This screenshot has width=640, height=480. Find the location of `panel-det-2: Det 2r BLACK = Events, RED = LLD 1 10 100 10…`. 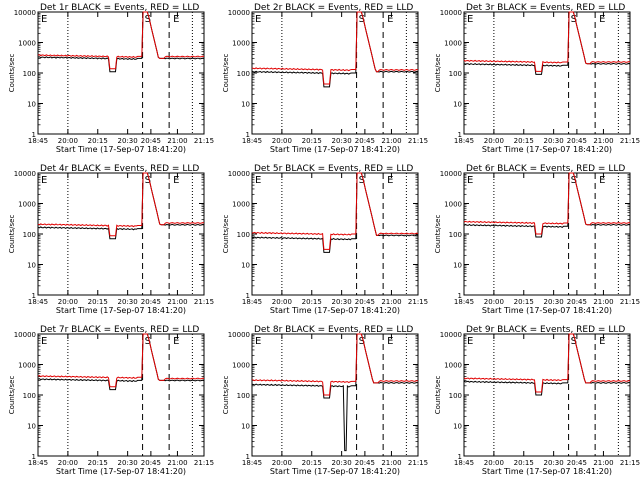

panel-det-2: Det 2r BLACK = Events, RED = LLD 1 10 100 10… is located at coordinates (325, 78).